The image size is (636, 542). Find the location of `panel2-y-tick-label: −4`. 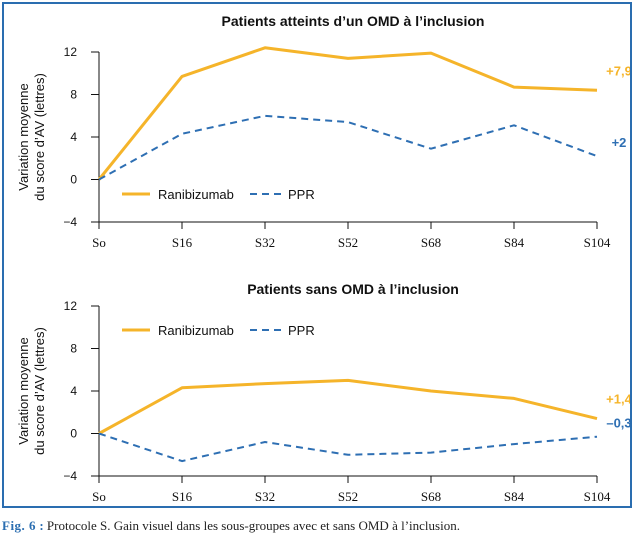

panel2-y-tick-label: −4 is located at coordinates (70, 476).